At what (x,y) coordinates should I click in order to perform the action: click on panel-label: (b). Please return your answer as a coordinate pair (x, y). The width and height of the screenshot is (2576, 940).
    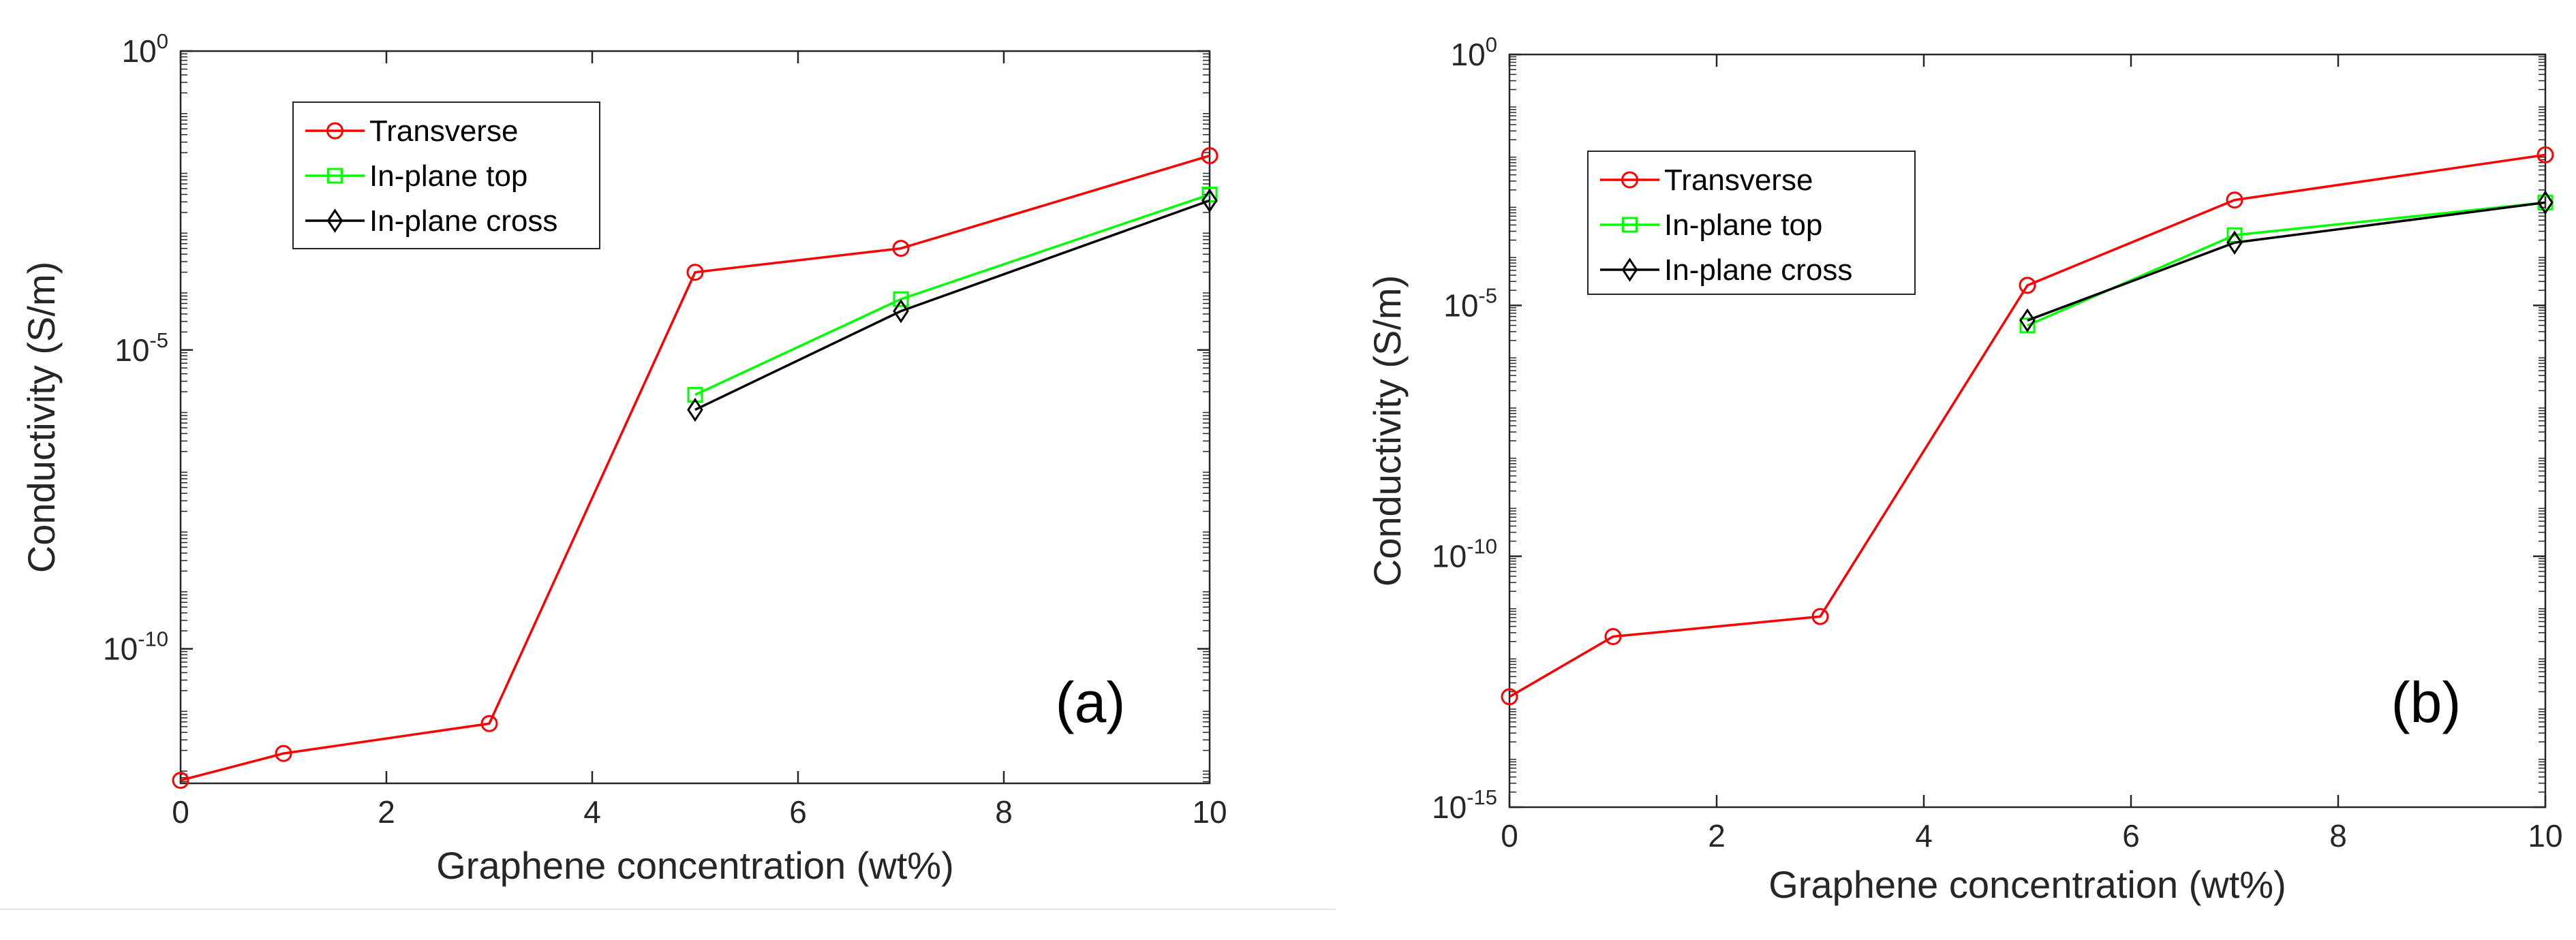
    Looking at the image, I should click on (2426, 702).